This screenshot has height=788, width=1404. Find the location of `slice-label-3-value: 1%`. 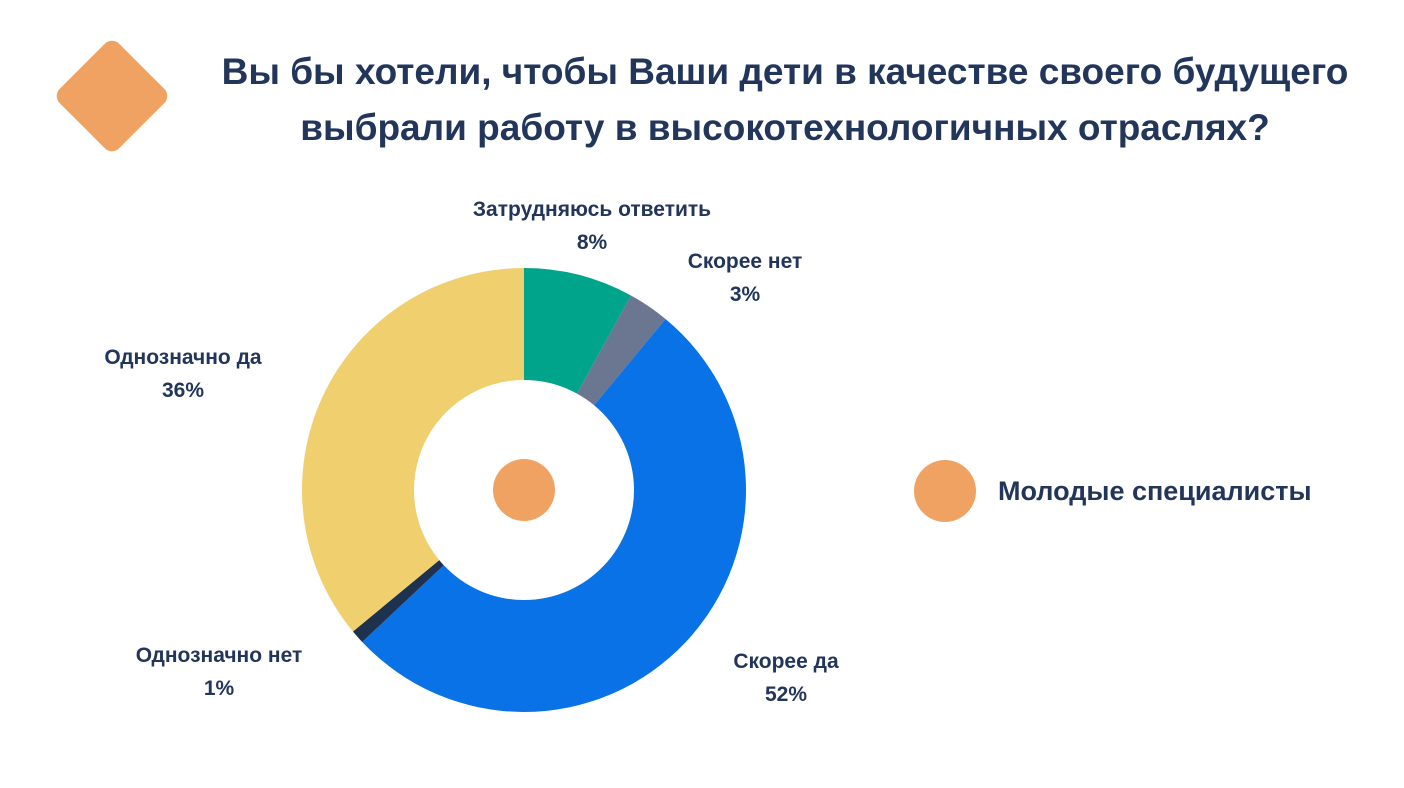

slice-label-3-value: 1% is located at coordinates (219, 688).